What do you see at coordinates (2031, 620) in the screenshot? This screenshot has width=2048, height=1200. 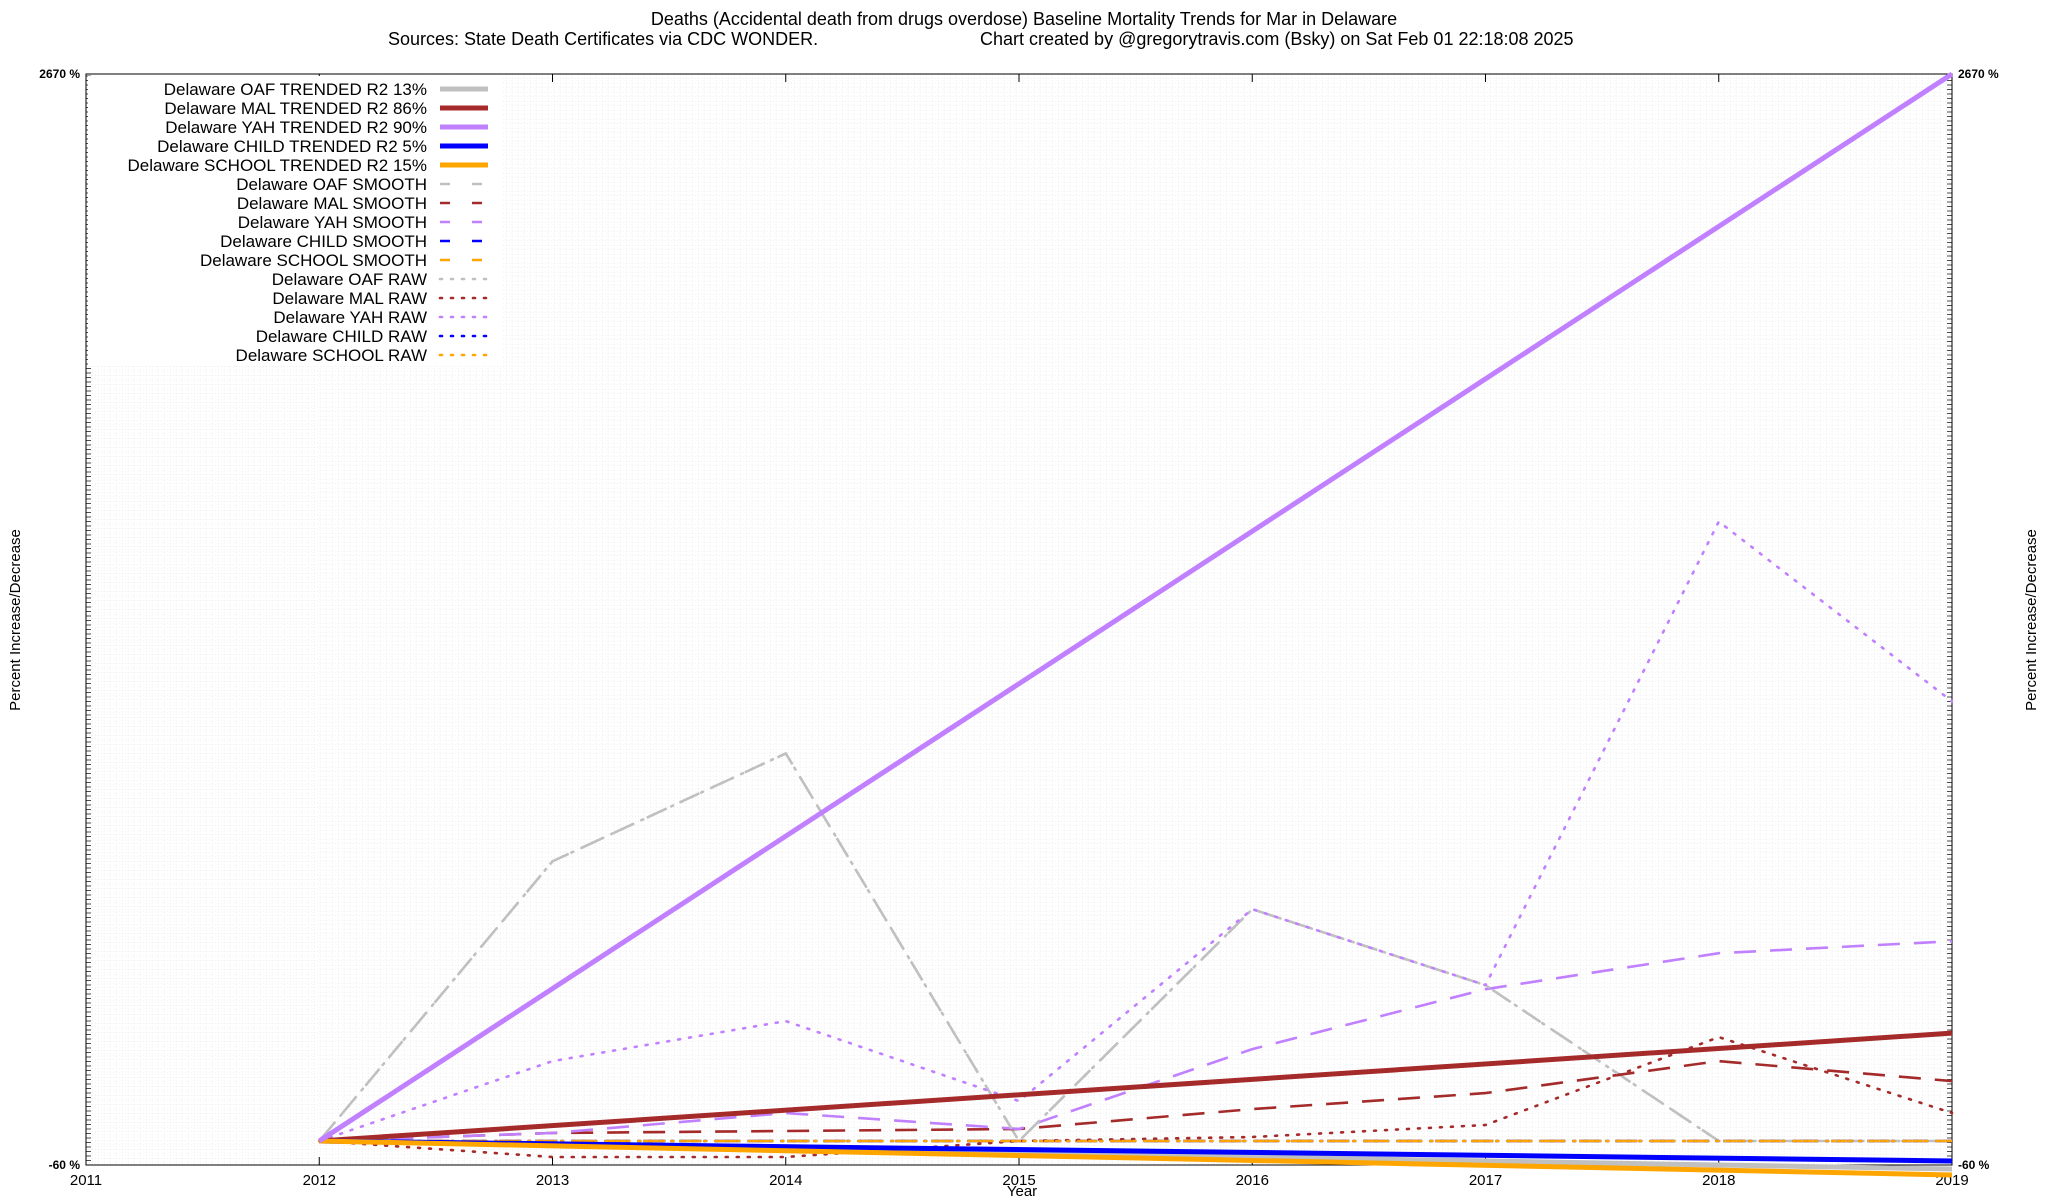 I see `y-axis-label-right: Percent Increase/Decrease` at bounding box center [2031, 620].